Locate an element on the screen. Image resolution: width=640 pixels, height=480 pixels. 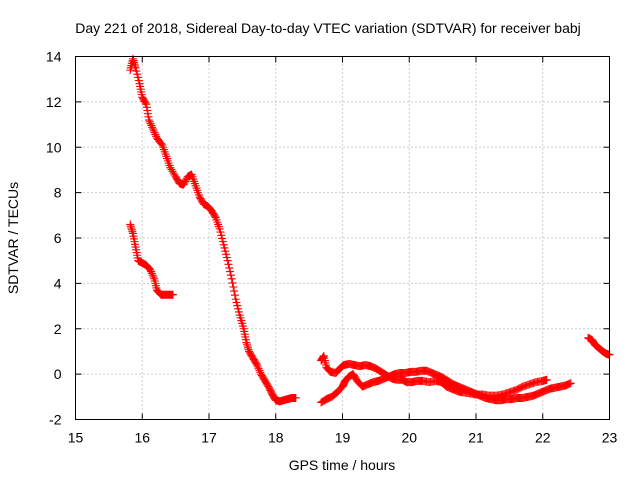
x-axis-label: GPS time / hours is located at coordinates (342, 465).